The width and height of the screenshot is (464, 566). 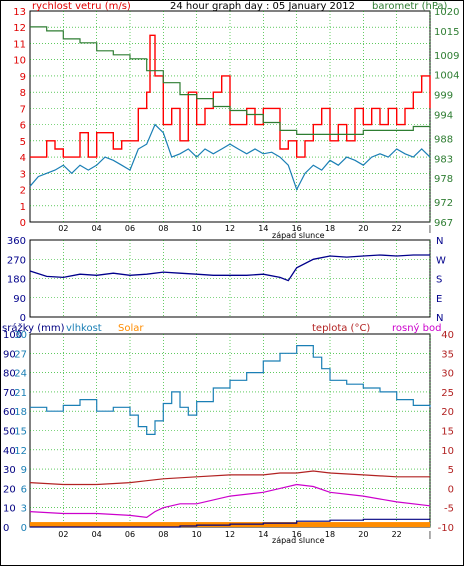 What do you see at coordinates (23, 93) in the screenshot?
I see `wind-tick-label: 8` at bounding box center [23, 93].